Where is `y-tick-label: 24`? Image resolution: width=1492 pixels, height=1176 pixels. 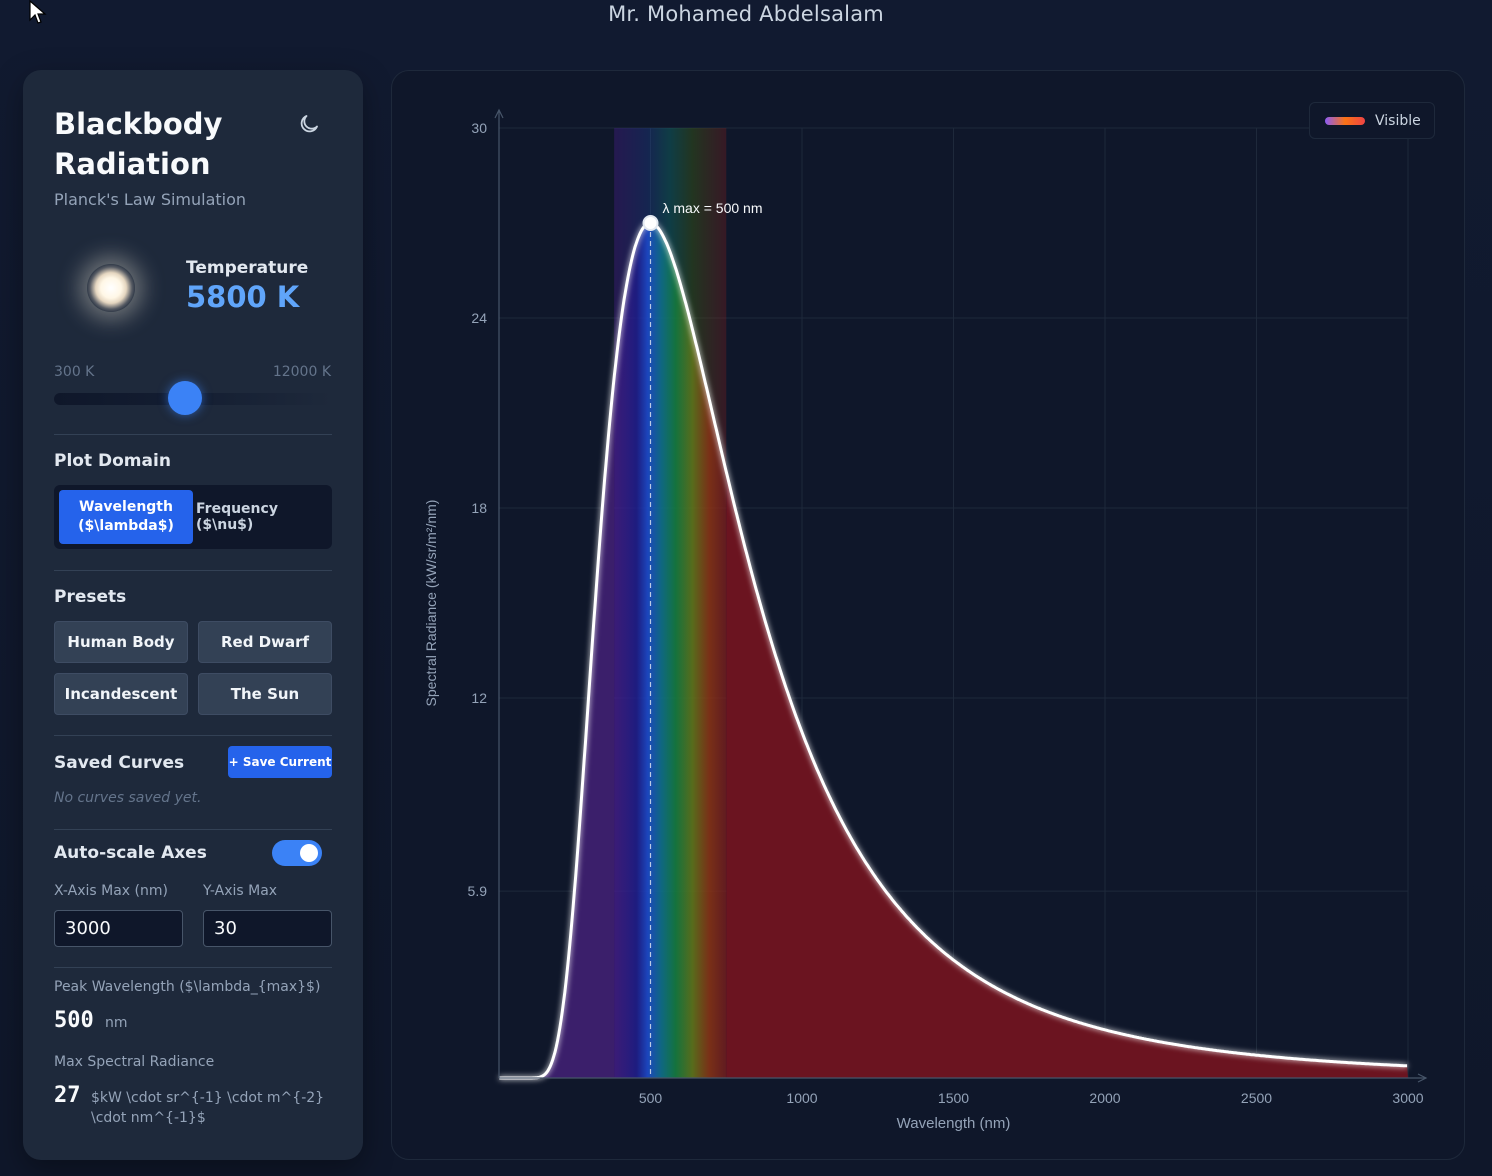 y-tick-label: 24 is located at coordinates (479, 318).